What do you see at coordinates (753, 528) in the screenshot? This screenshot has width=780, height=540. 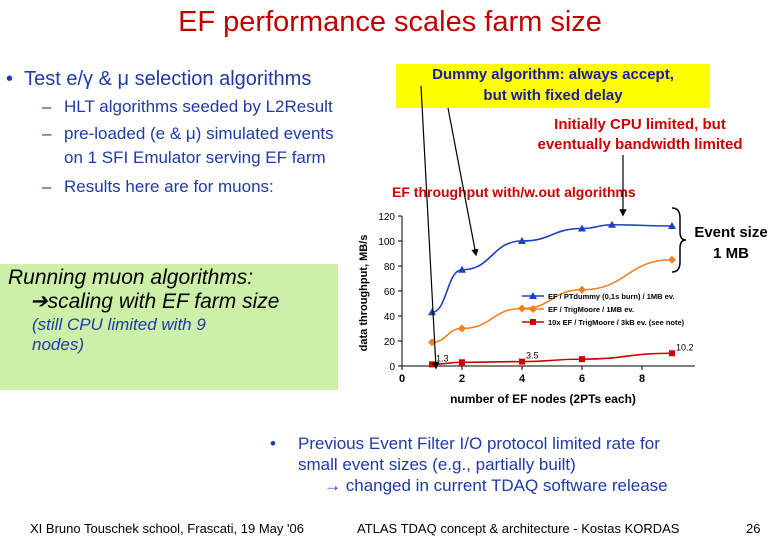 I see `page-number: 26` at bounding box center [753, 528].